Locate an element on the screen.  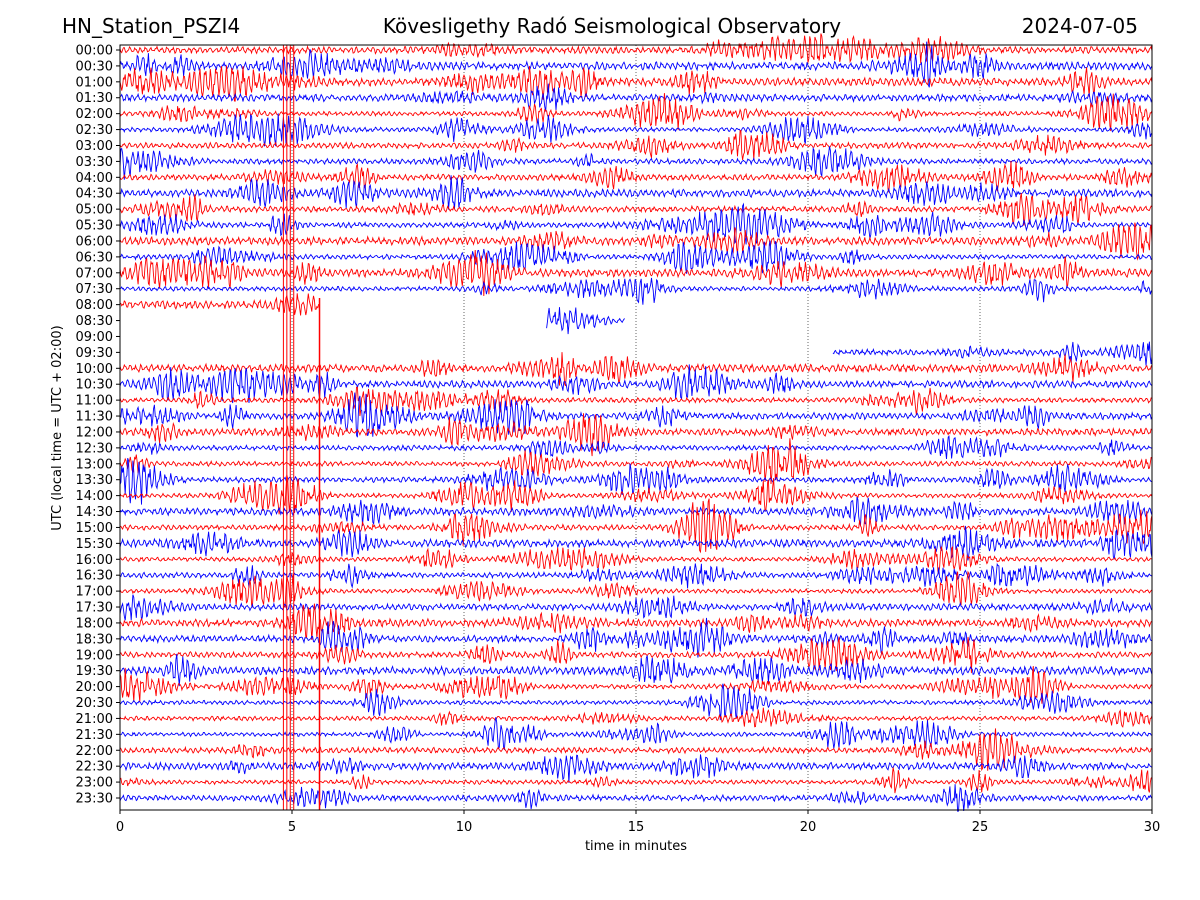
y-tick-label: 14:00 is located at coordinates (94, 496).